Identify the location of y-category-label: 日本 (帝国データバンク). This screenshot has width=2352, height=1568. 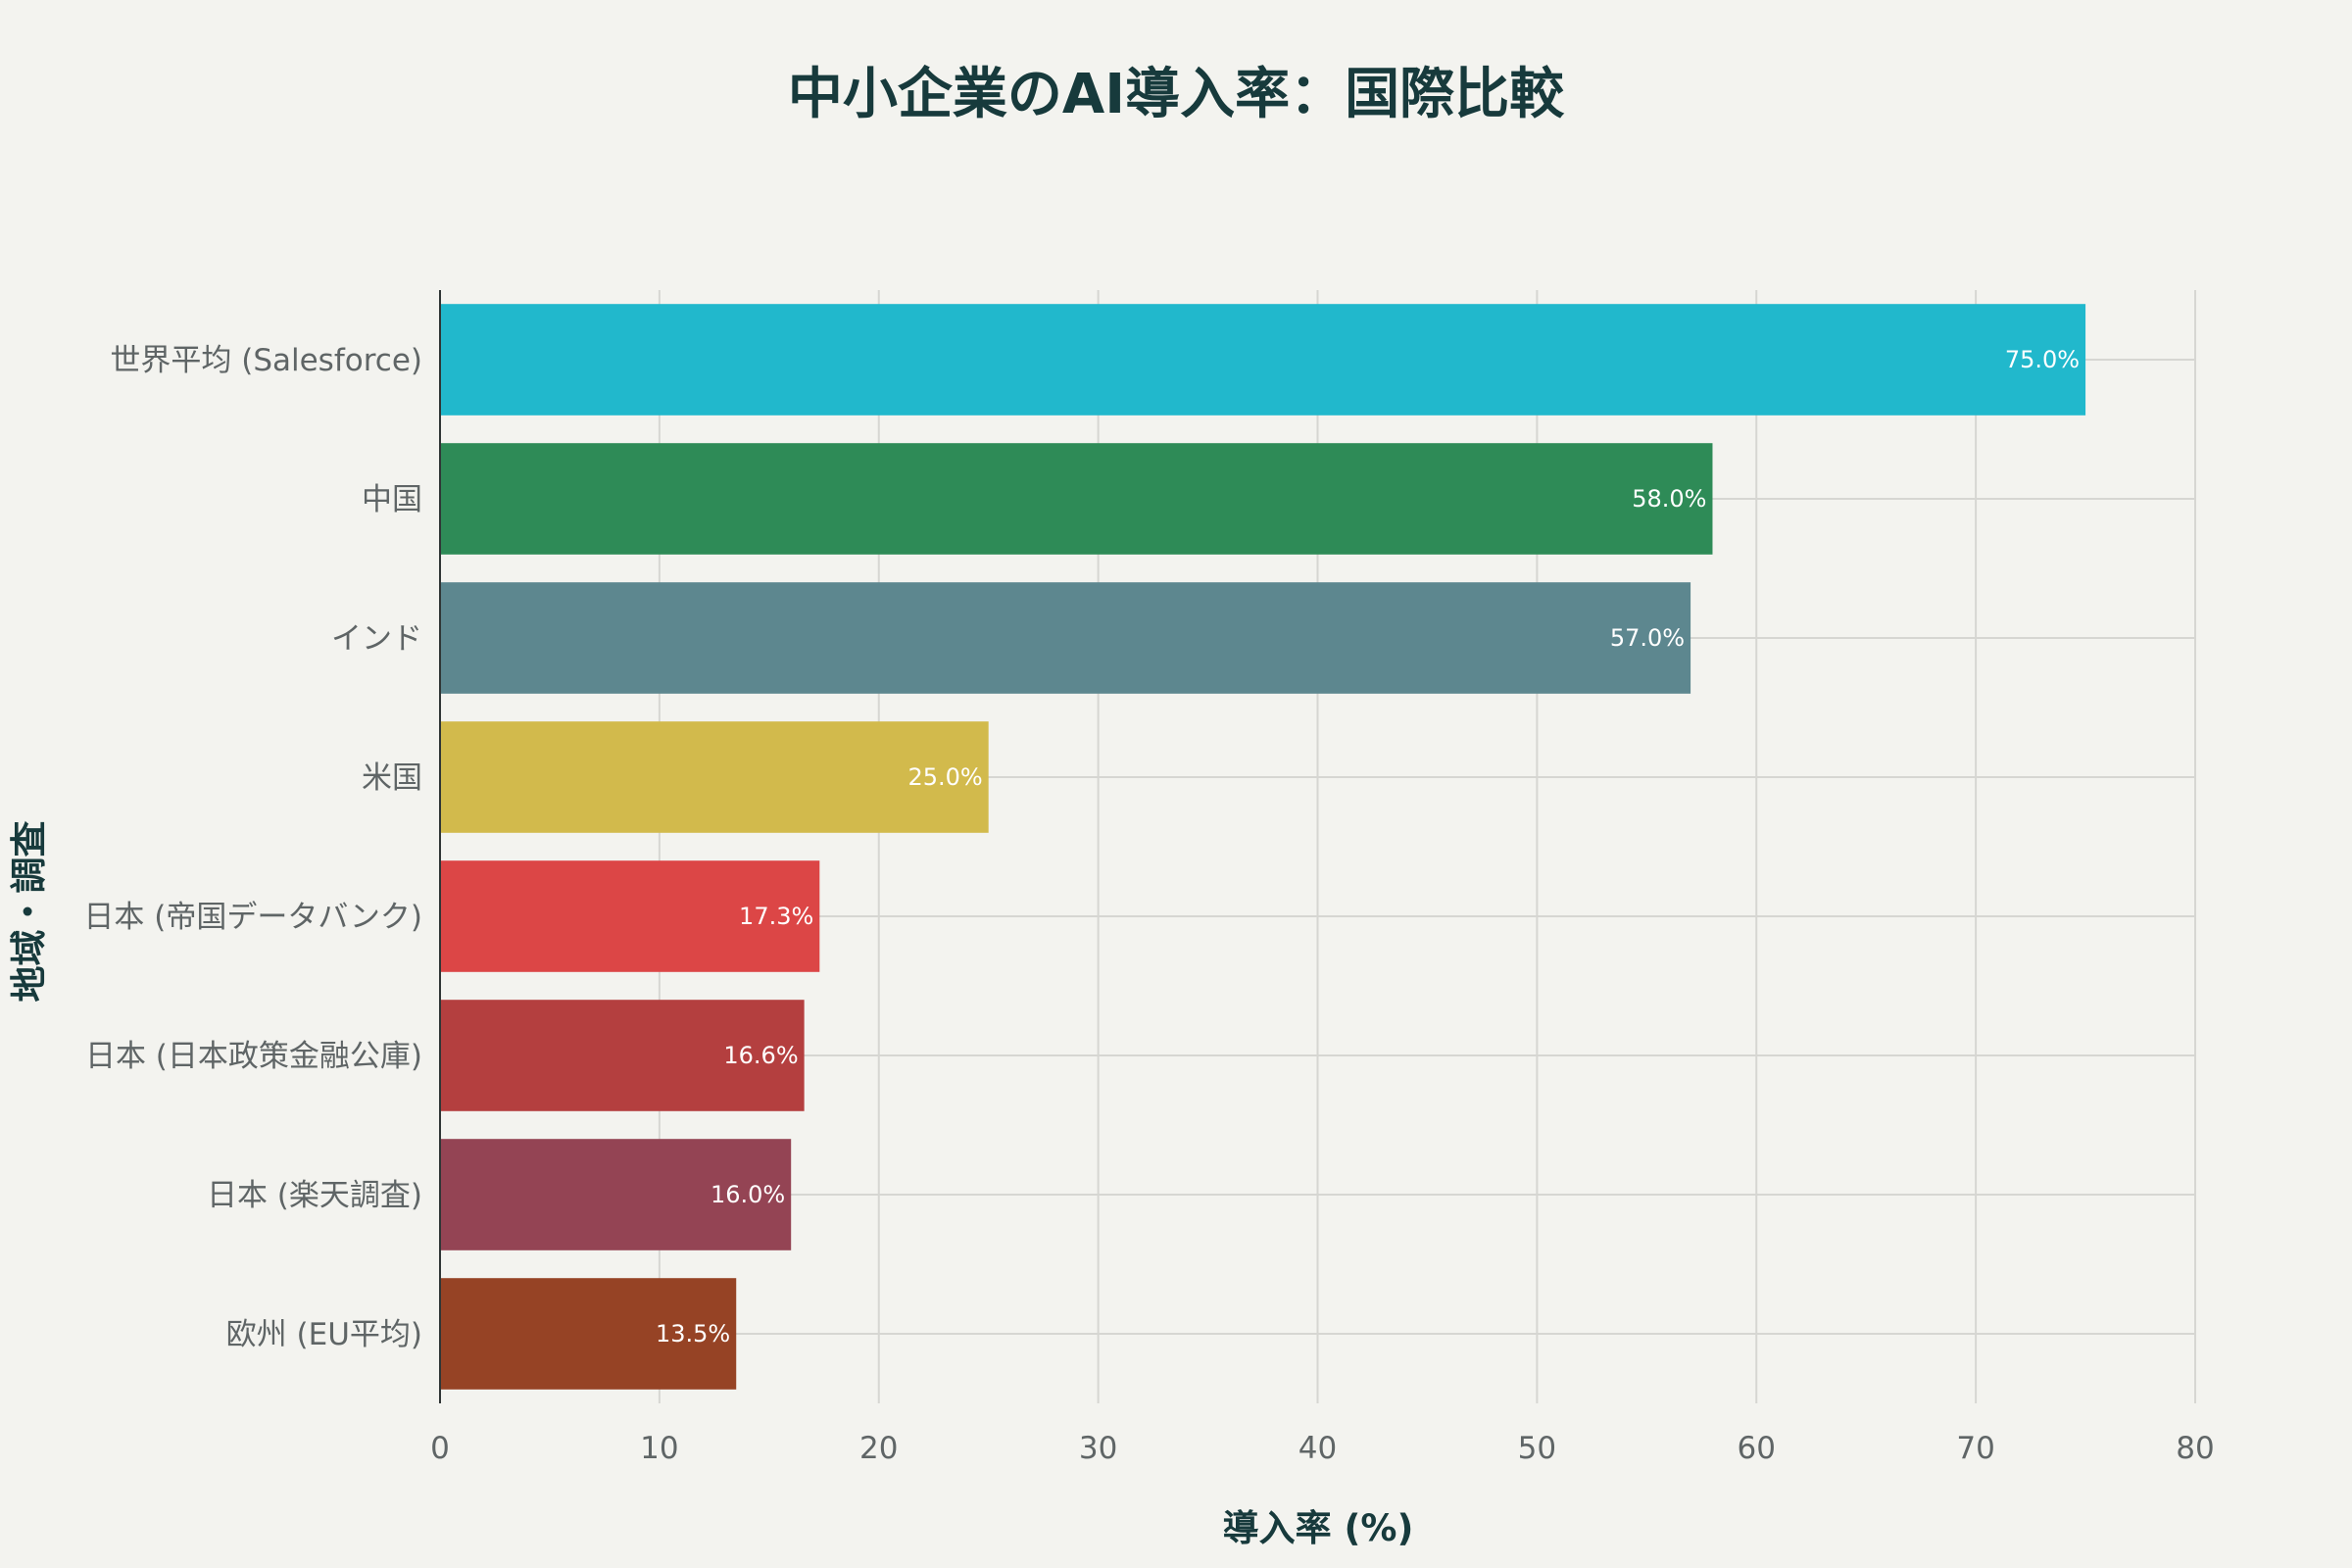
(253, 917).